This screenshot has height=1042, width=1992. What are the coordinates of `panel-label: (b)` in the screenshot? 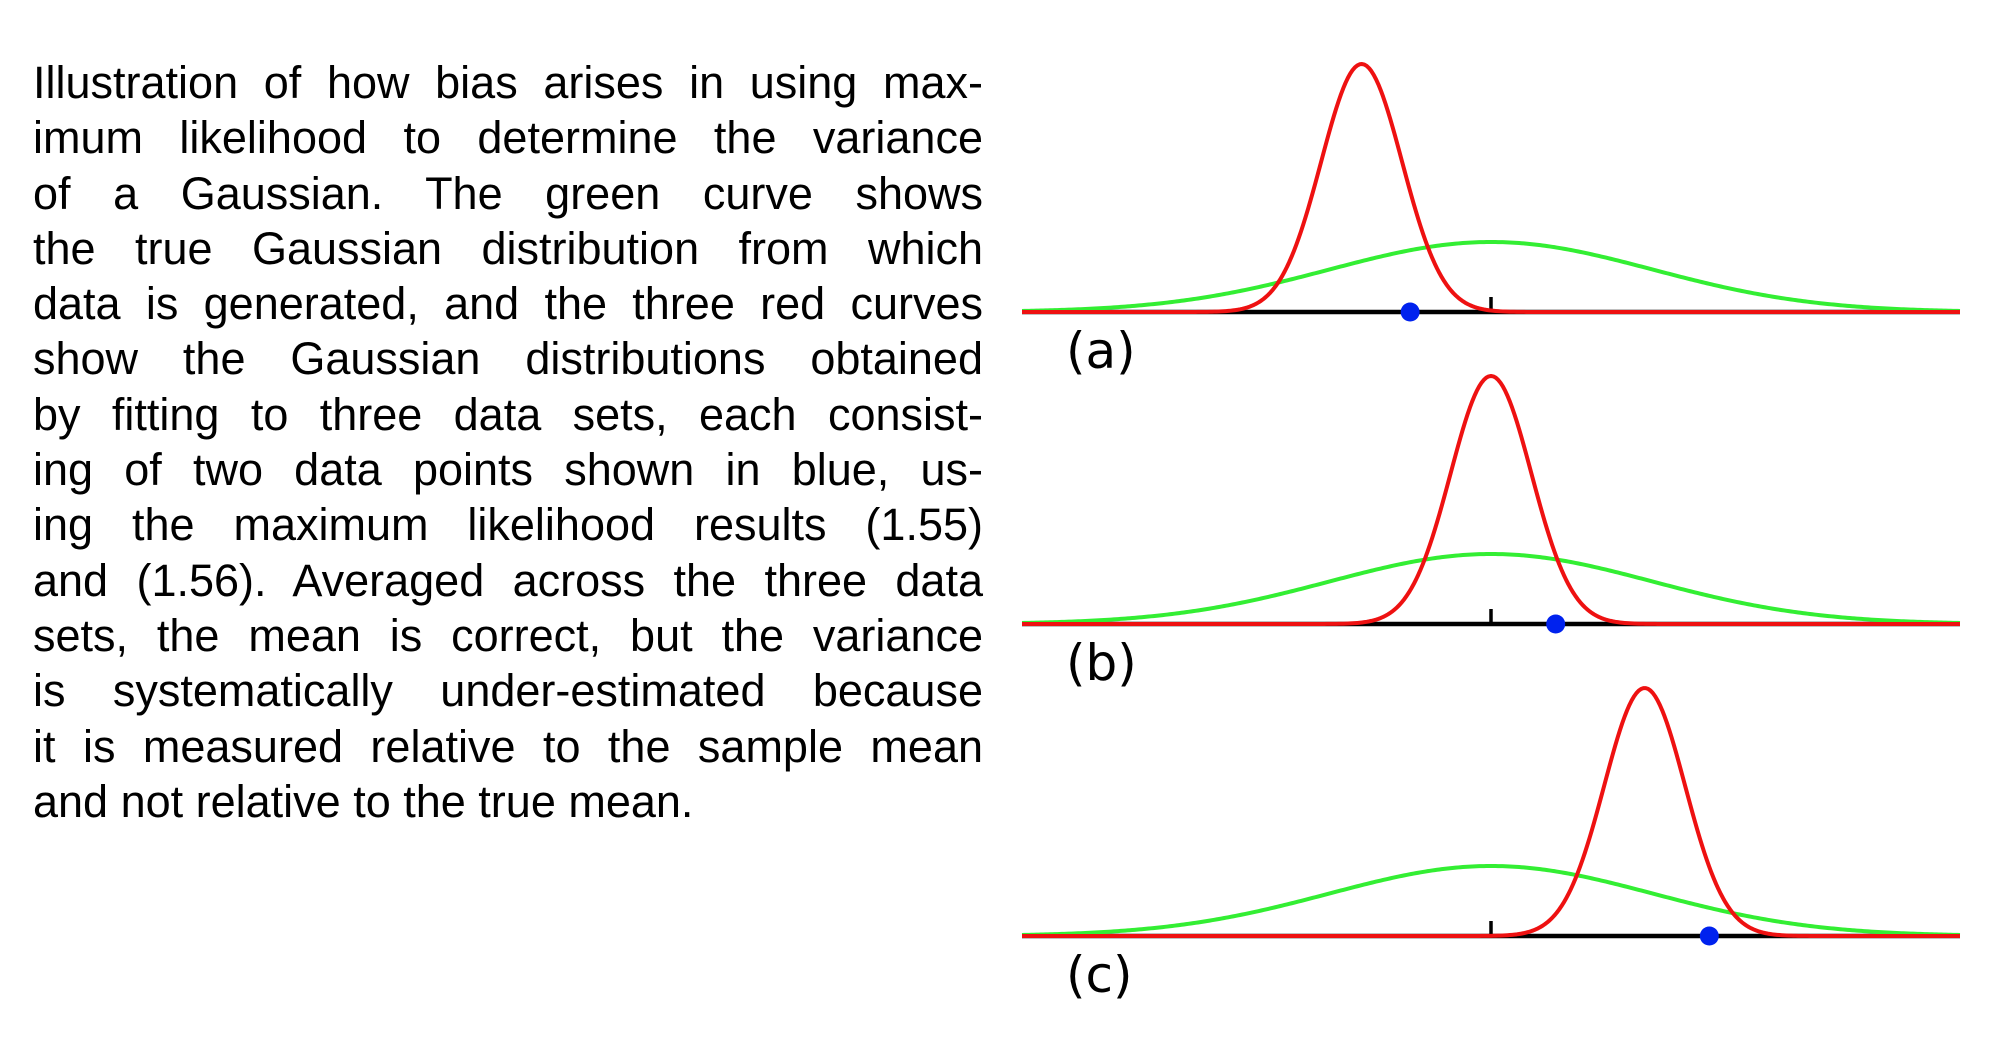 It's located at (1101, 663).